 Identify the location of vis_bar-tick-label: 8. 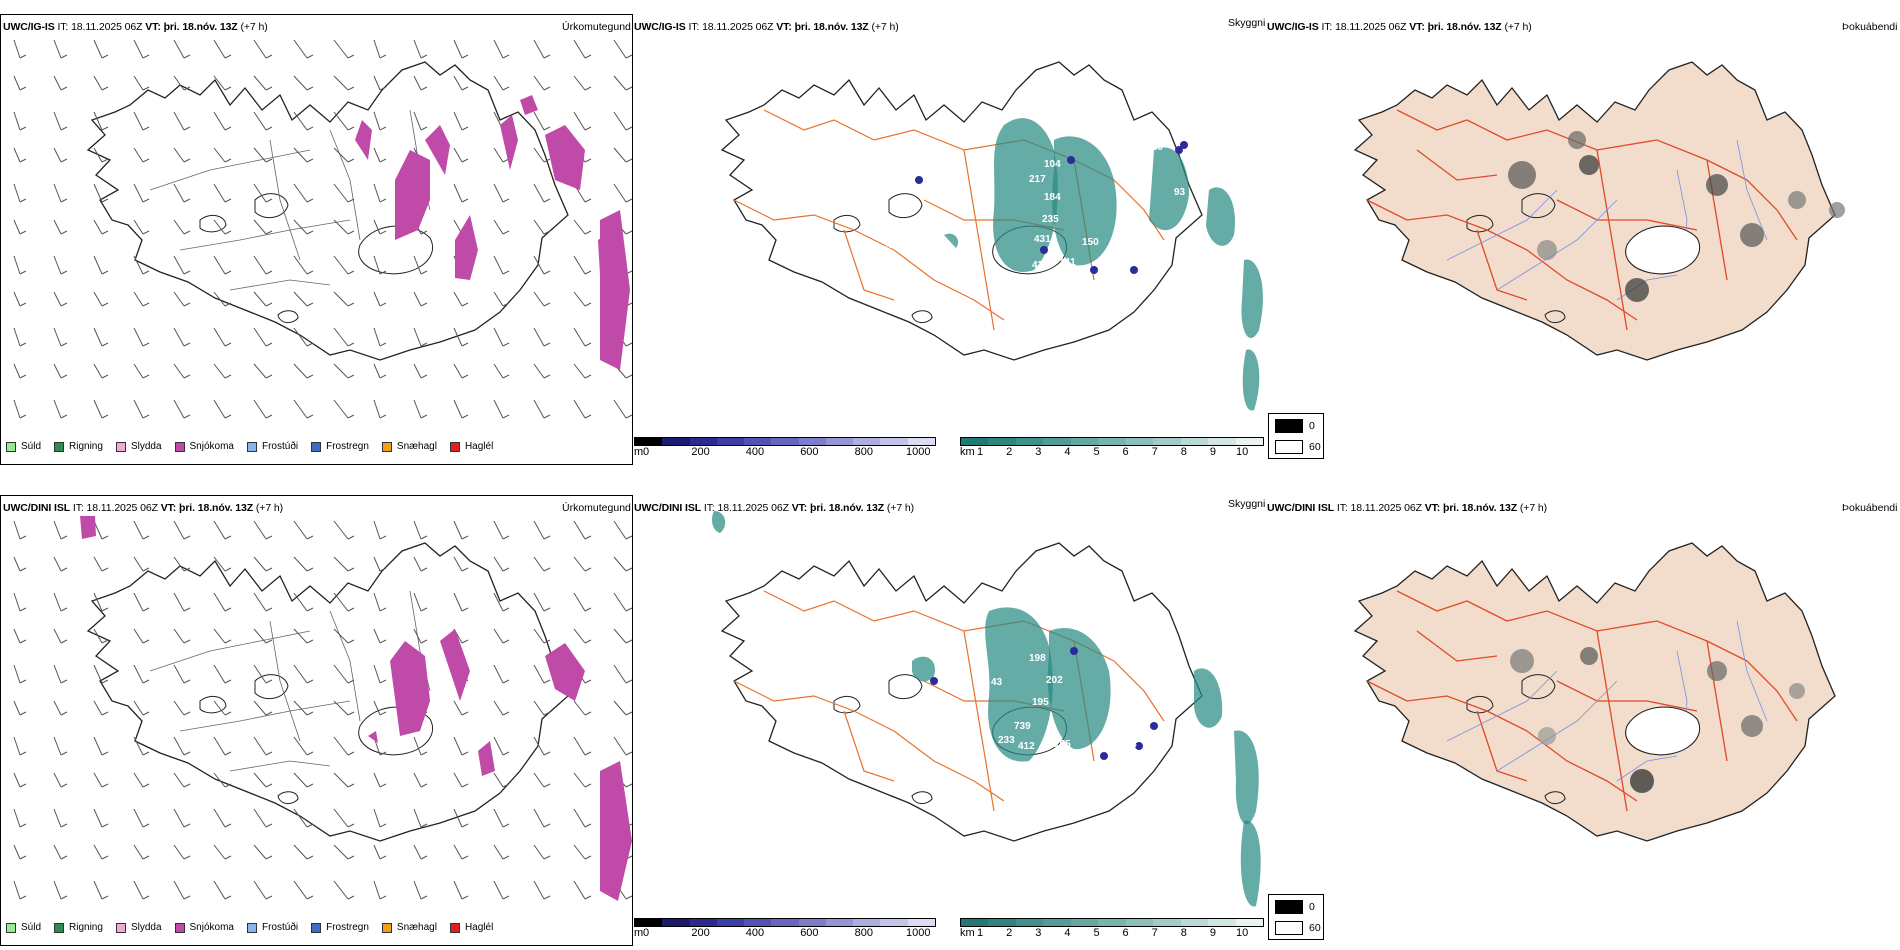
(1183, 452).